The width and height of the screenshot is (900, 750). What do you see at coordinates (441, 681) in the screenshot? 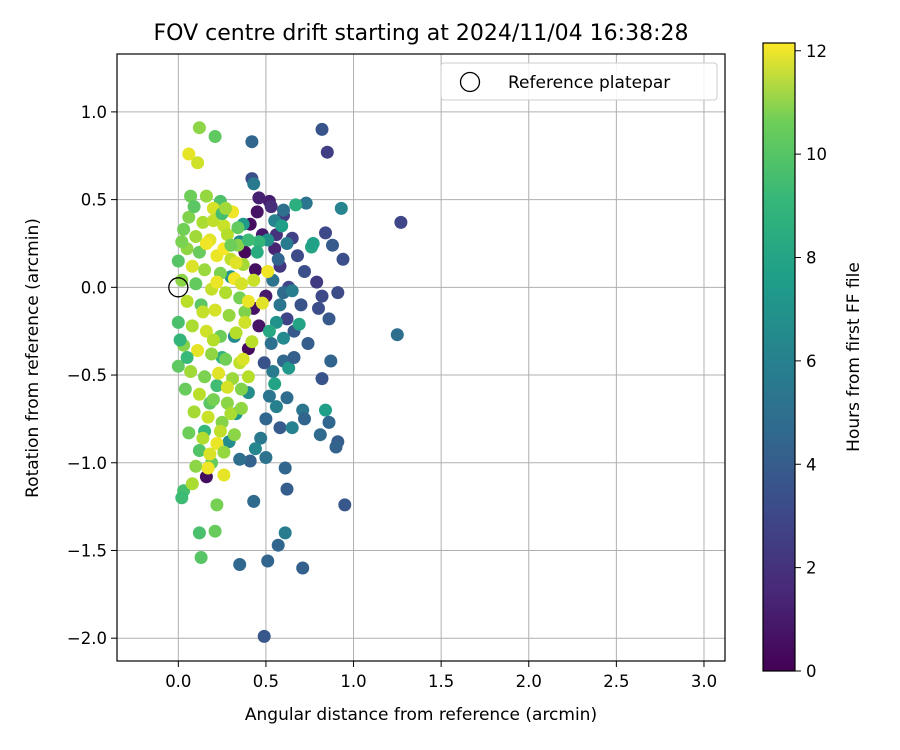
I see `x-tick-label: 1.5` at bounding box center [441, 681].